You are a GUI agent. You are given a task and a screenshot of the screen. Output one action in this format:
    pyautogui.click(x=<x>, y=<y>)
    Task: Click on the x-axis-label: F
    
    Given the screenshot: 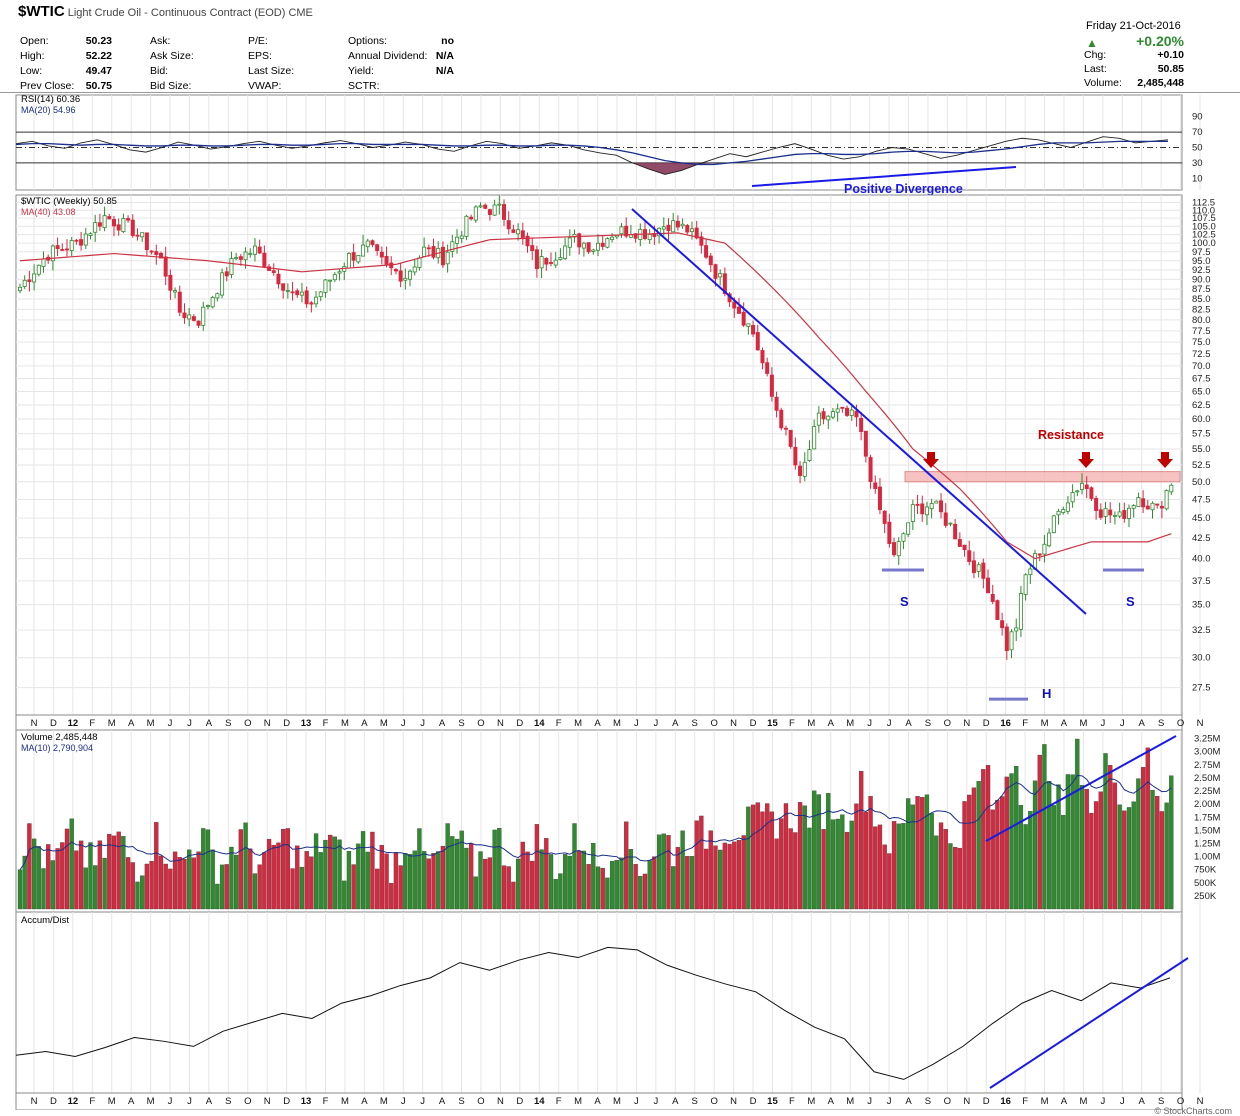 What is the action you would take?
    pyautogui.click(x=1025, y=1101)
    